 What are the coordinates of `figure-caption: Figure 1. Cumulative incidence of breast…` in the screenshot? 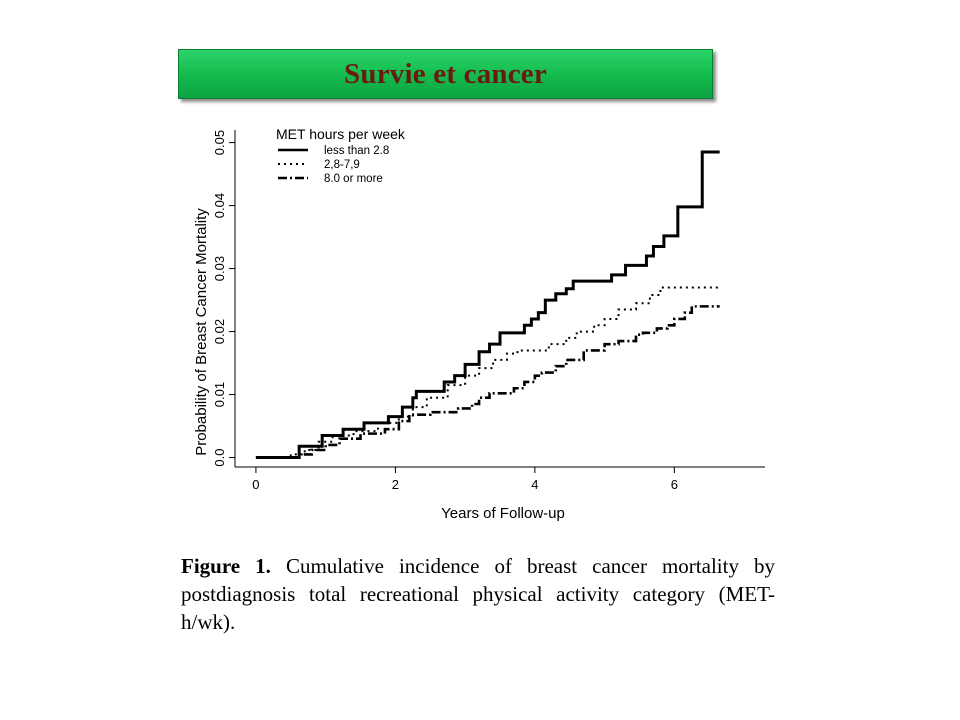 It's located at (478, 594).